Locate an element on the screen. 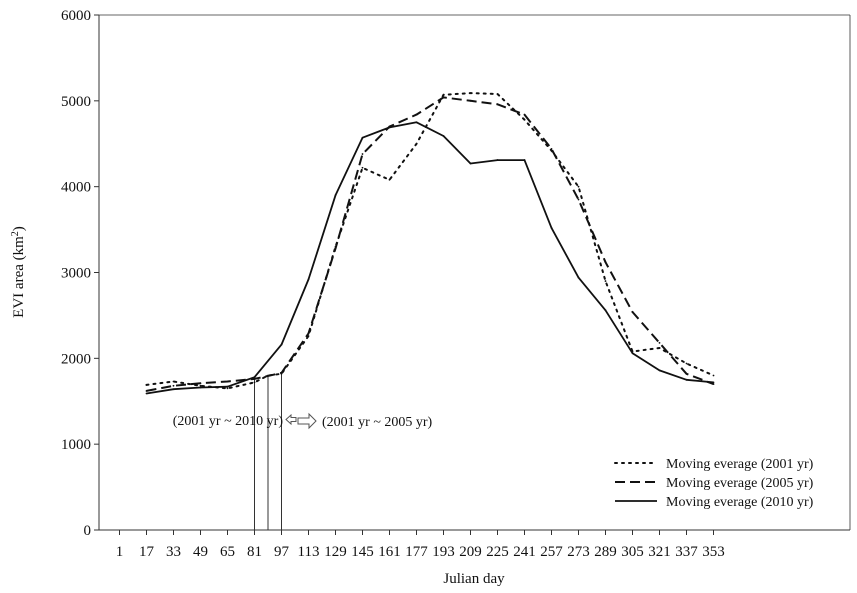 This screenshot has height=593, width=857. annotation-2: (2001 yr ~ 2005 yr) is located at coordinates (365, 421).